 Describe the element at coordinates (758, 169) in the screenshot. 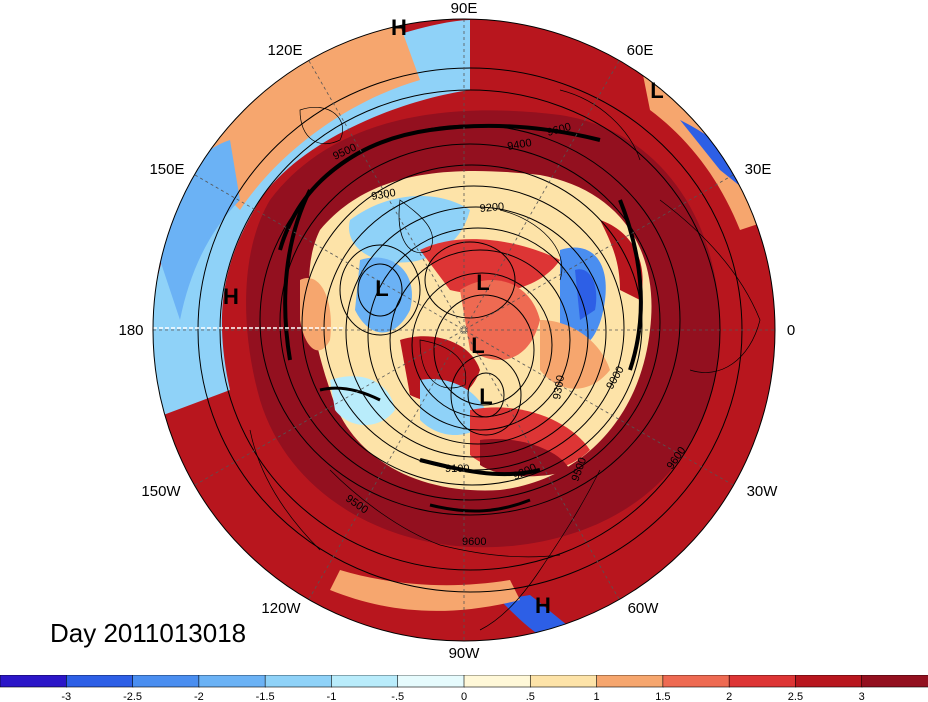

I see `lon-label-30e: 30E` at that location.